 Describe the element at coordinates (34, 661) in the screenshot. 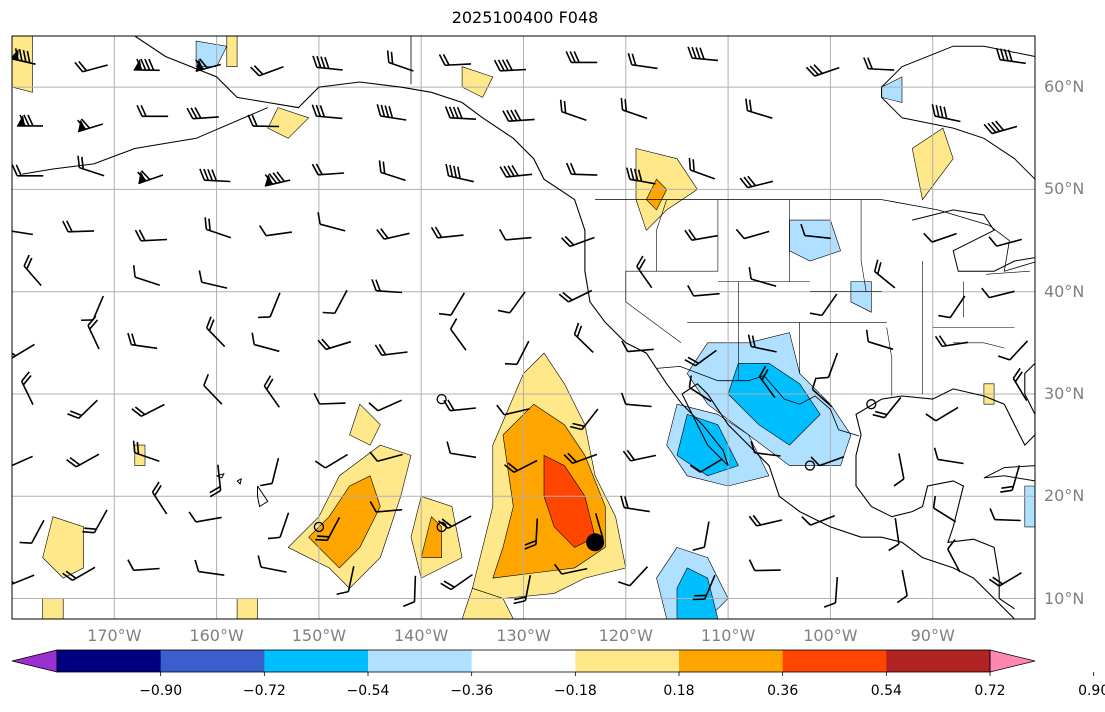

I see `colorbar-extend-low` at that location.